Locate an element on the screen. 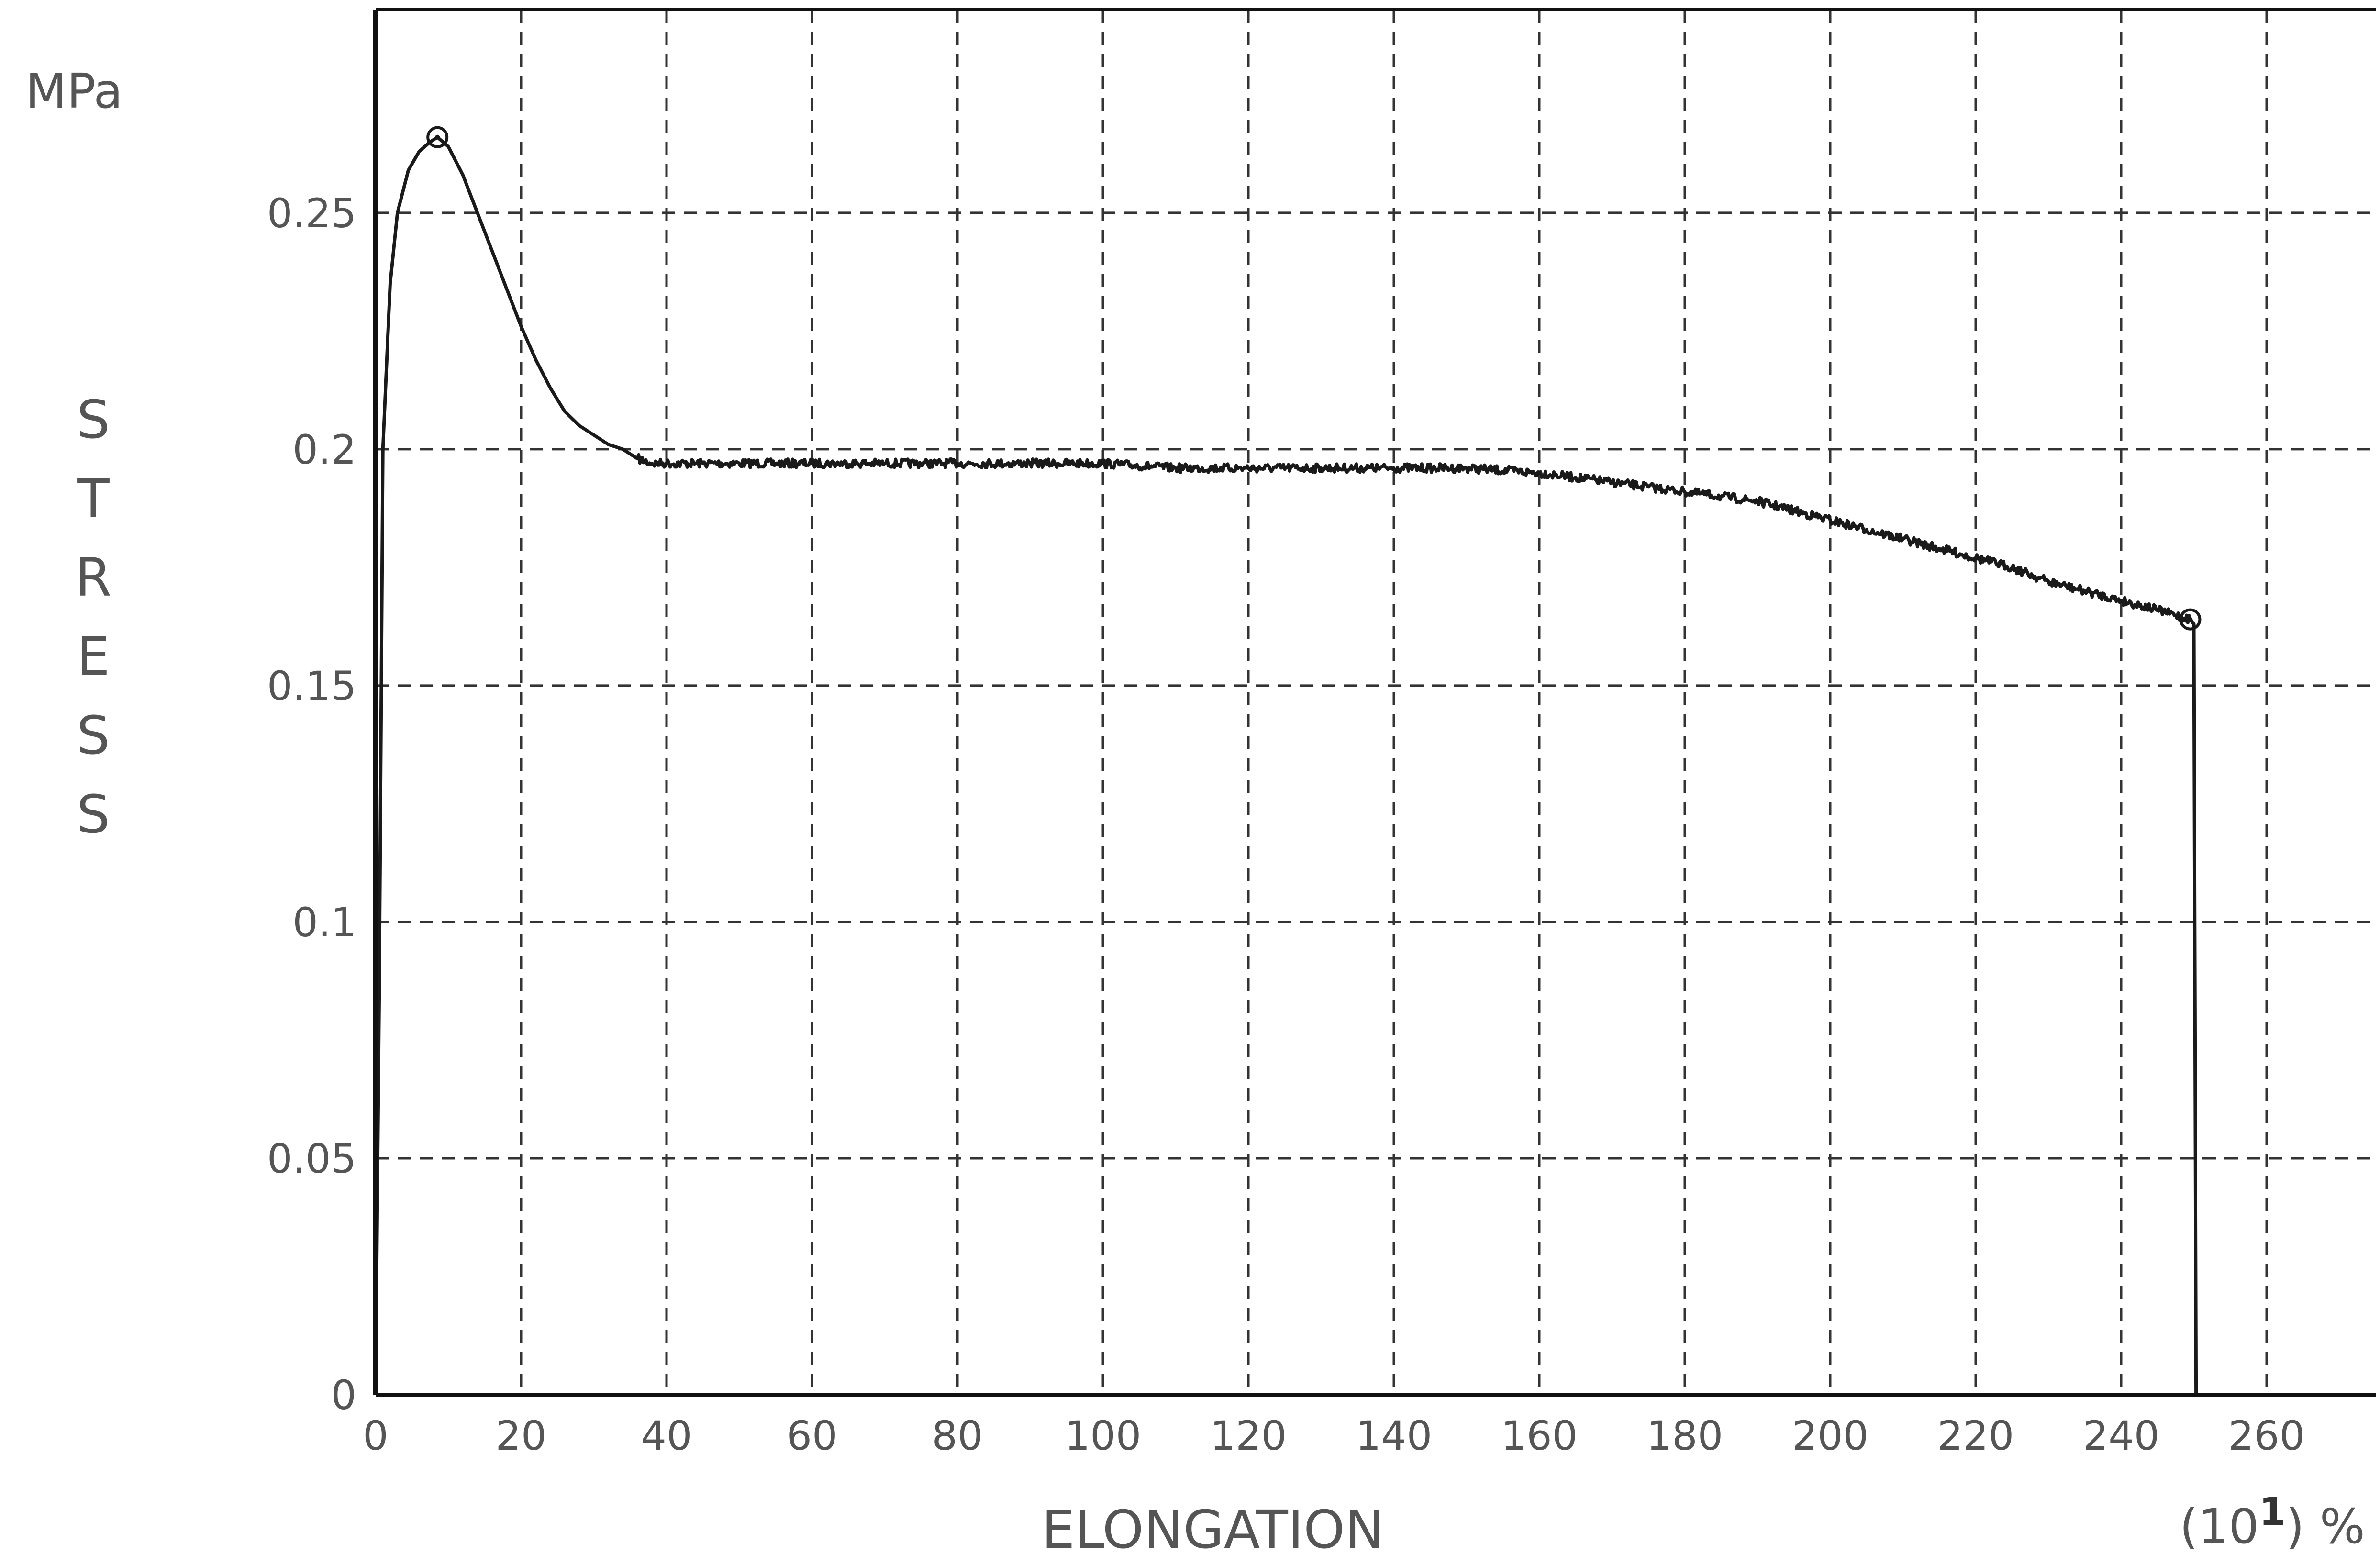 This screenshot has height=1565, width=2380. y-tick-label: 0.25 is located at coordinates (311, 213).